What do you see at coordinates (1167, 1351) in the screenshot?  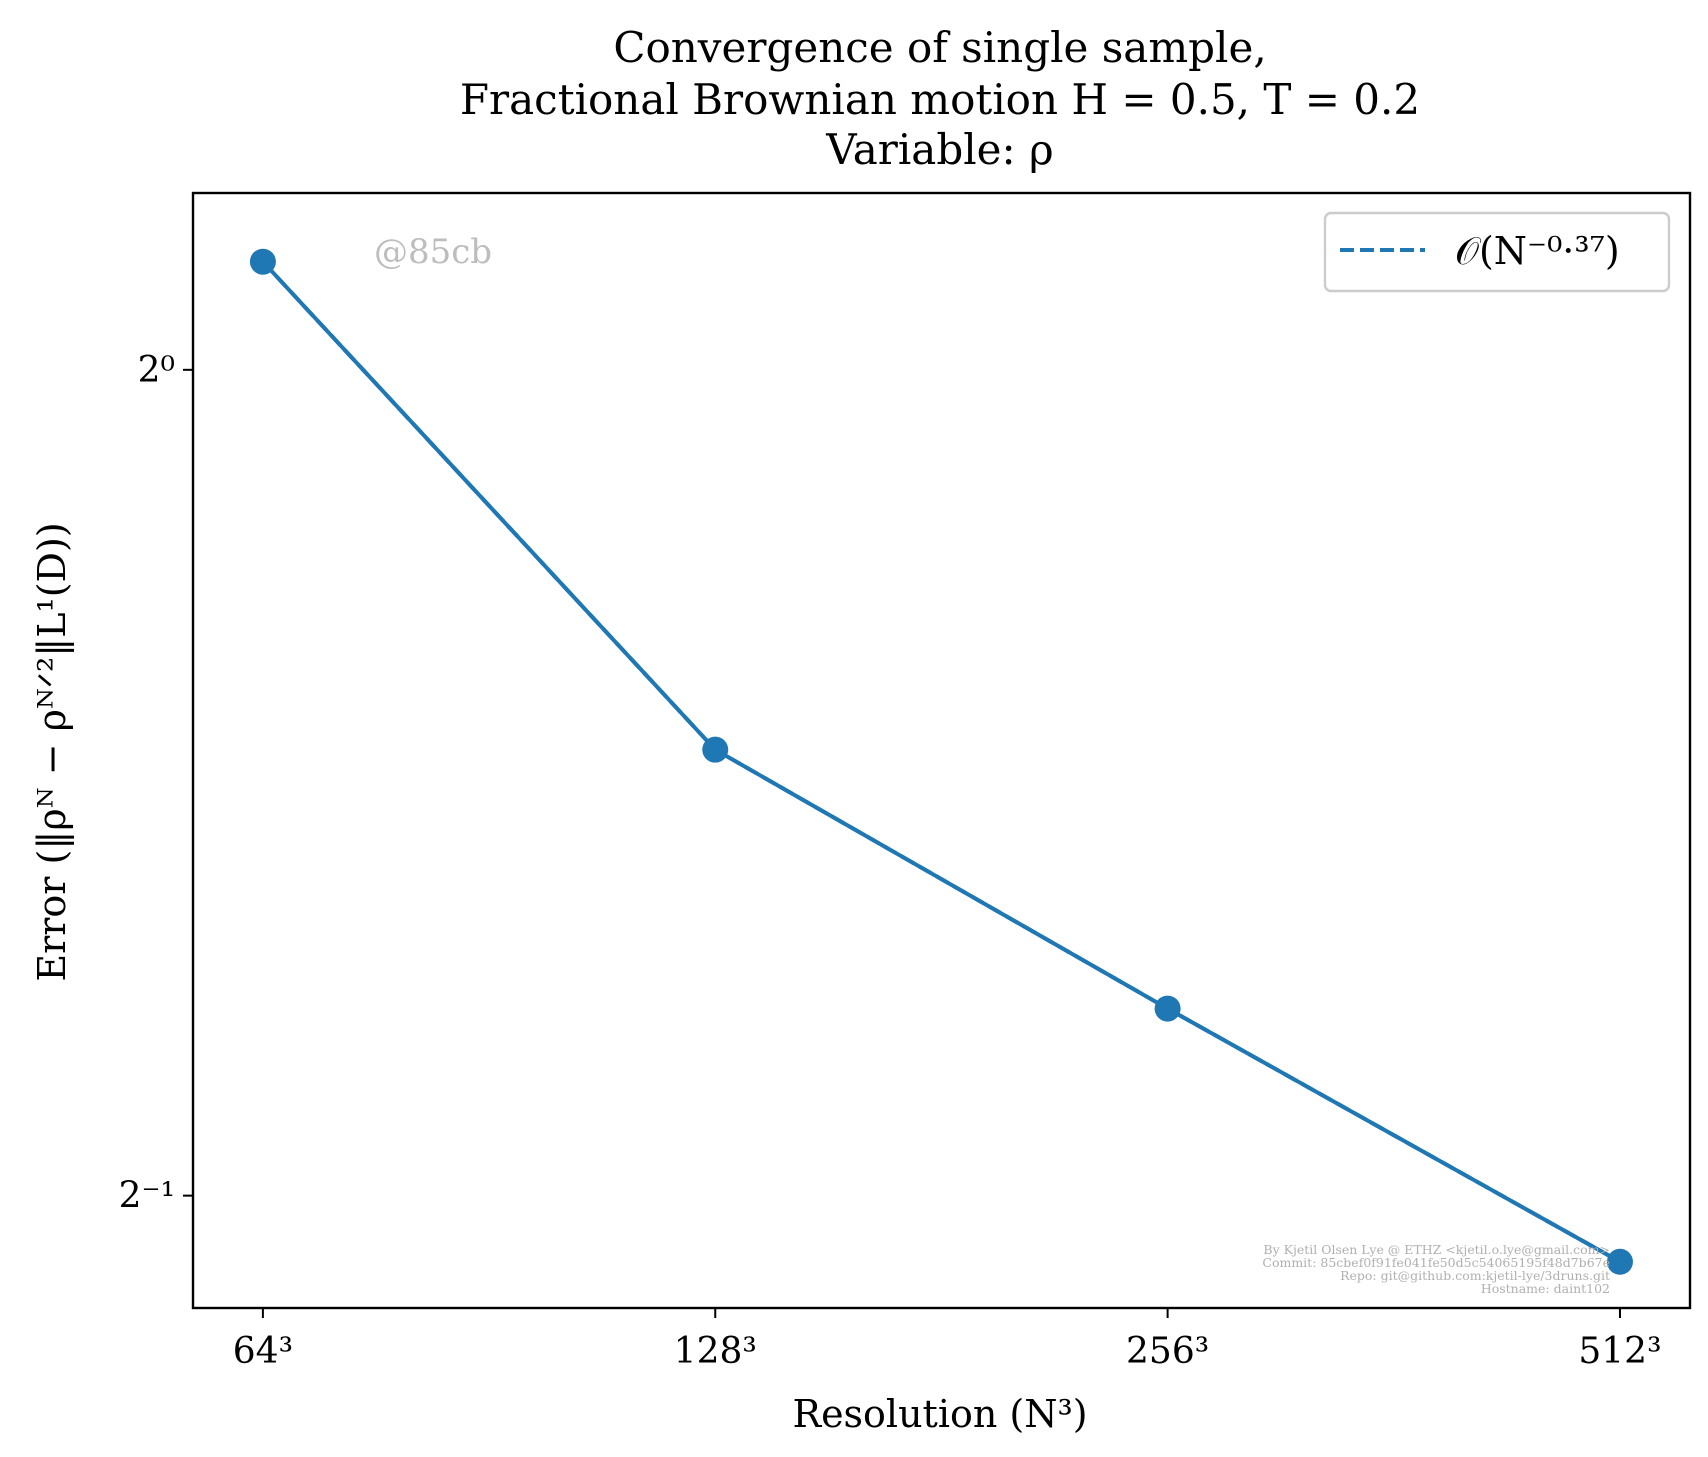 I see `x-tick-label: 256³` at bounding box center [1167, 1351].